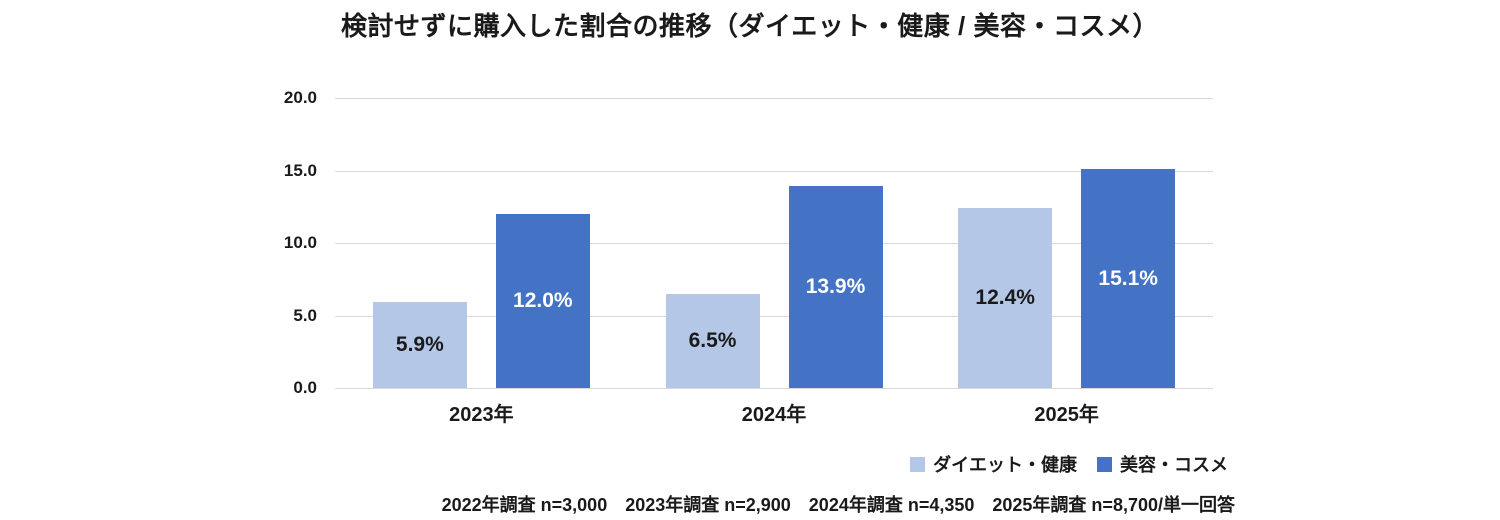 This screenshot has height=520, width=1500. I want to click on bar-label: 12.0%, so click(543, 300).